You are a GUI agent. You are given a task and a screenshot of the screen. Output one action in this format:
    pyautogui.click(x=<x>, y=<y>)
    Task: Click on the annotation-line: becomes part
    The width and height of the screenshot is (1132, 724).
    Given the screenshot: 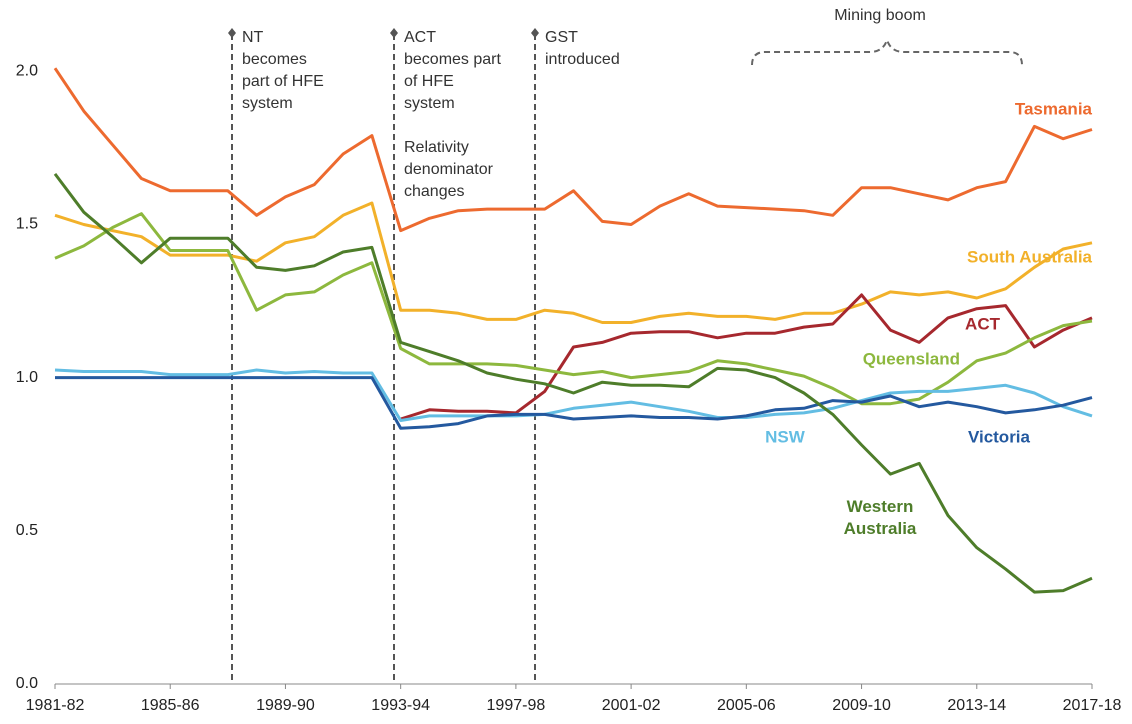 What is the action you would take?
    pyautogui.click(x=452, y=59)
    